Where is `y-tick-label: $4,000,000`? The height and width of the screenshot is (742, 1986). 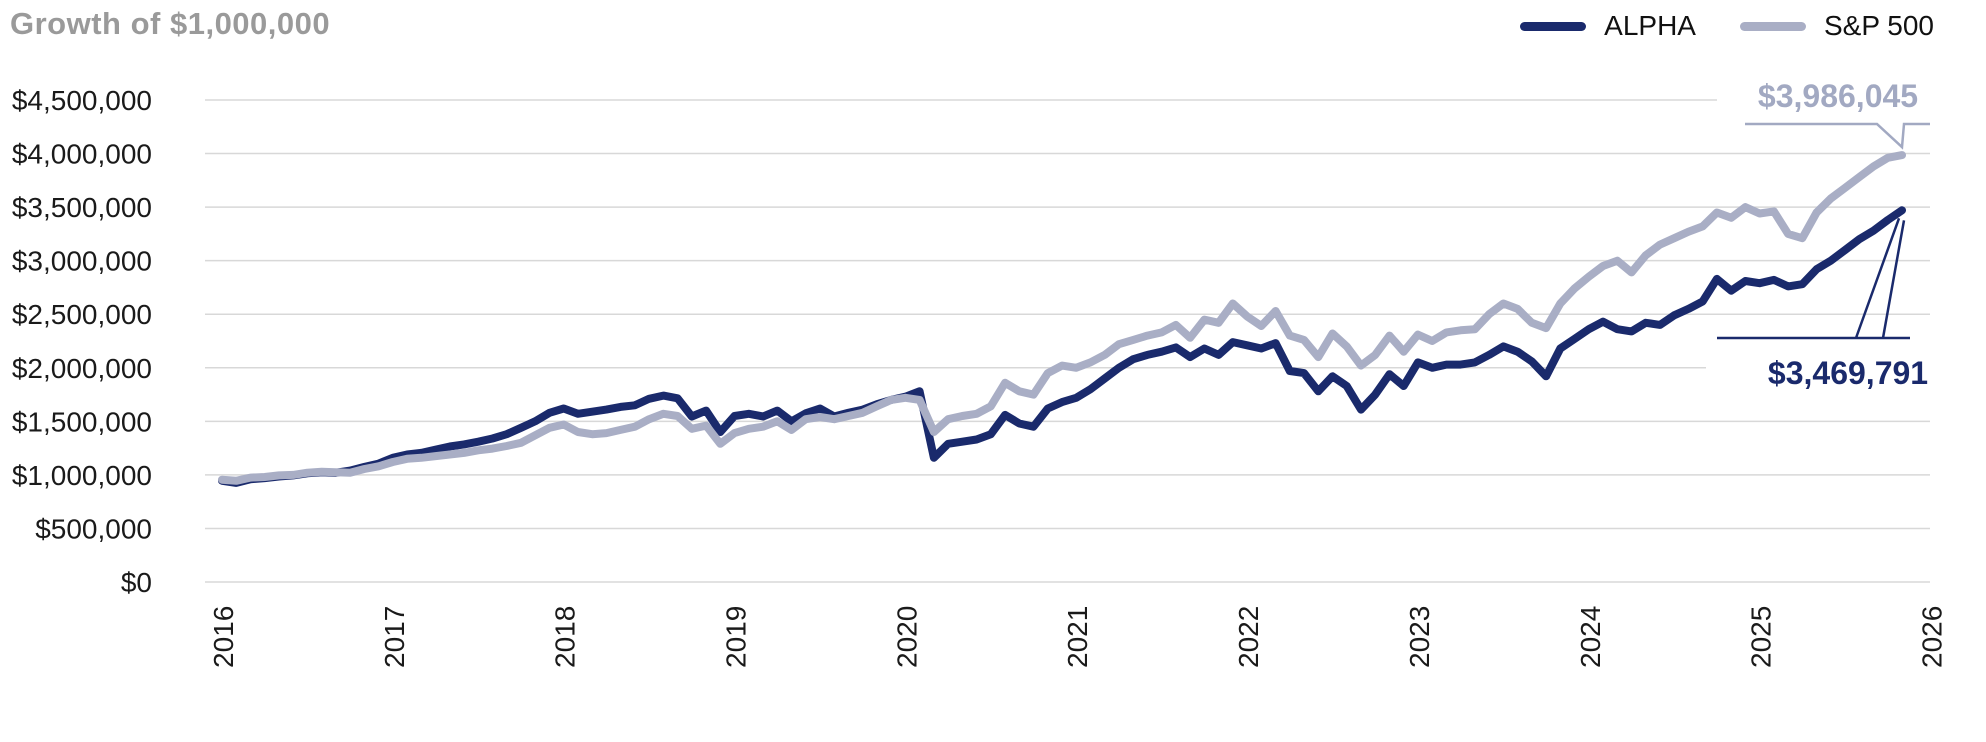
y-tick-label: $4,000,000 is located at coordinates (82, 154).